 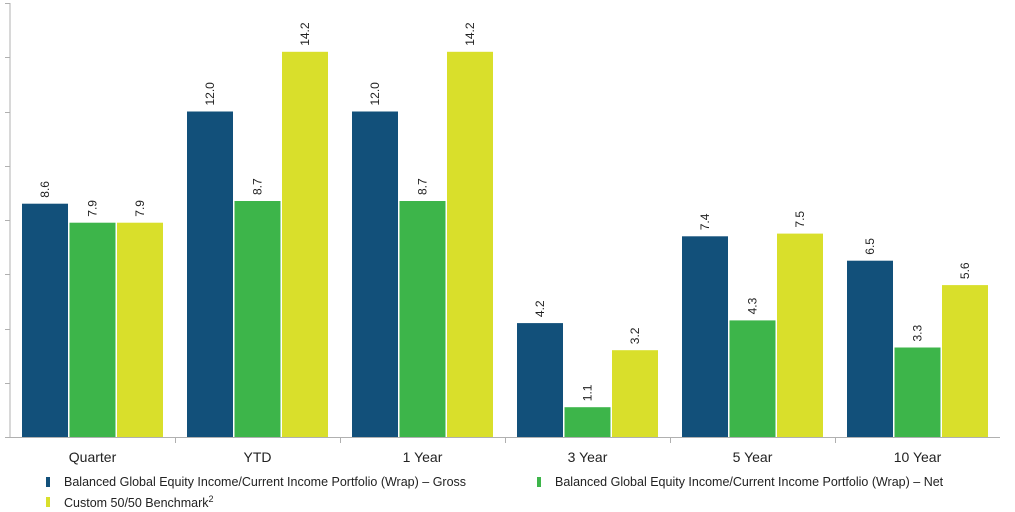 I want to click on data-label: 4.3, so click(x=753, y=305).